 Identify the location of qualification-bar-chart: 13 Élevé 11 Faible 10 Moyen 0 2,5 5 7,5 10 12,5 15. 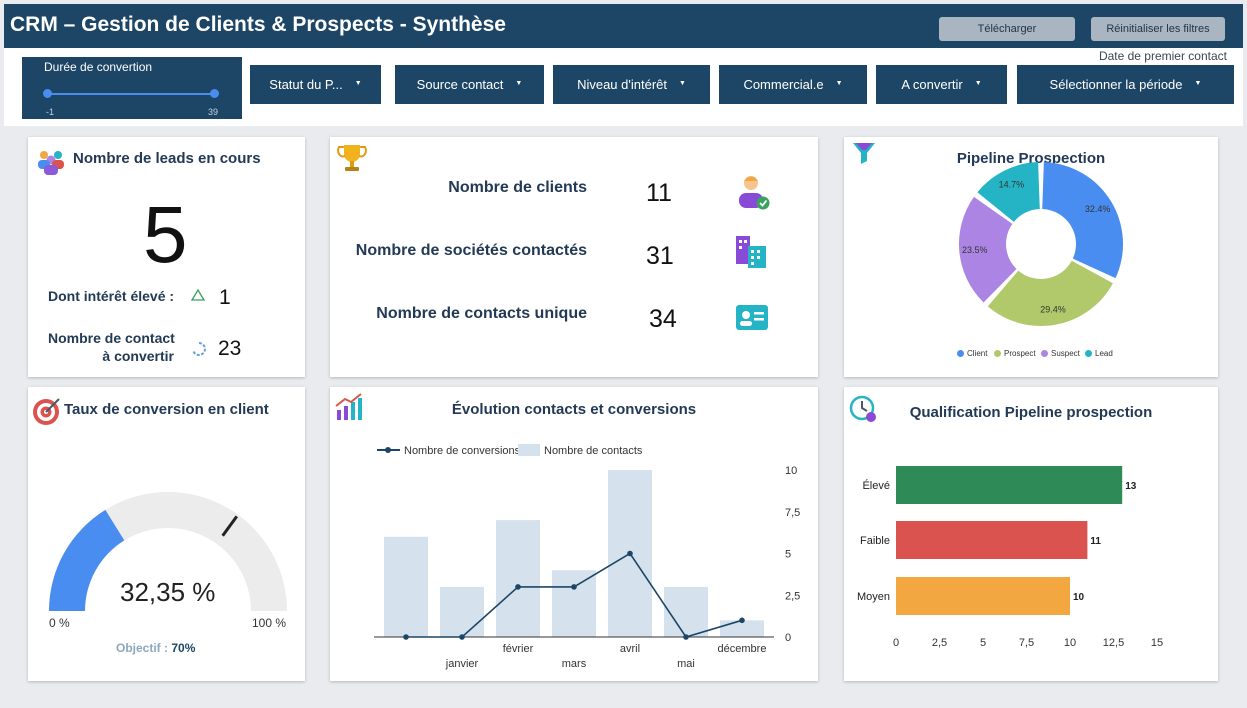
(1010, 557).